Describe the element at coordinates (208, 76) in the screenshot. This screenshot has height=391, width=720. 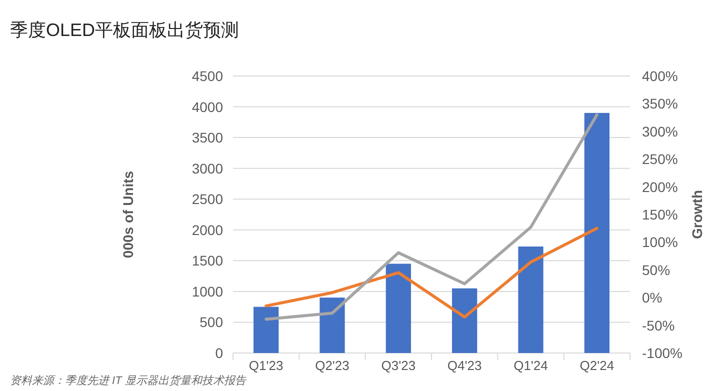
I see `y-tick-label: 4500` at that location.